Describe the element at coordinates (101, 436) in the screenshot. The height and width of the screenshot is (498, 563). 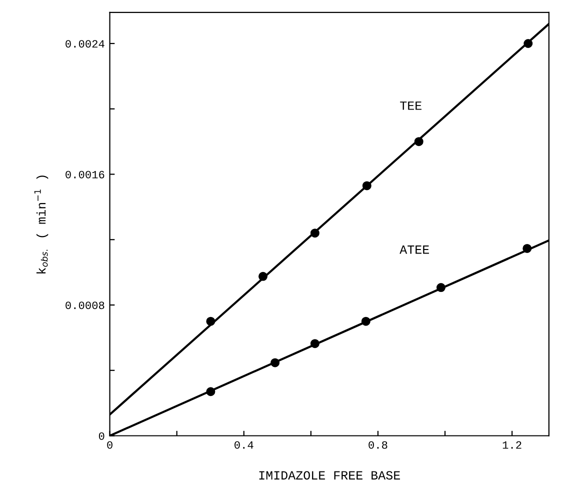
I see `y-tick-label: 0` at that location.